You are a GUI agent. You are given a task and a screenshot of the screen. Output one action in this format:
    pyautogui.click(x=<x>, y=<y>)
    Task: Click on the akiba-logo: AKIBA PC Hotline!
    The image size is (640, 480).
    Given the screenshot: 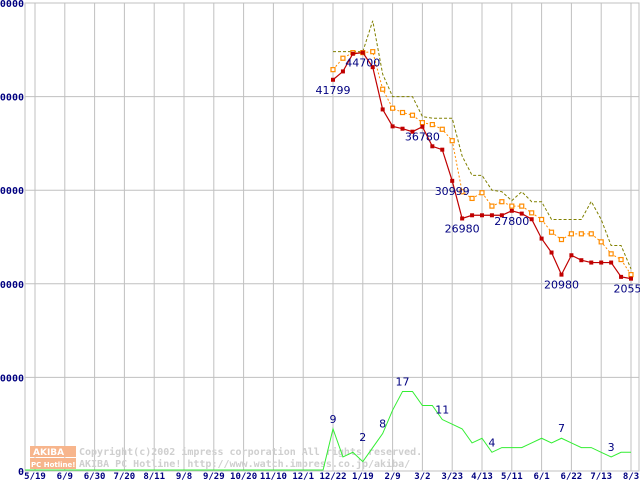 What is the action you would take?
    pyautogui.click(x=53, y=457)
    